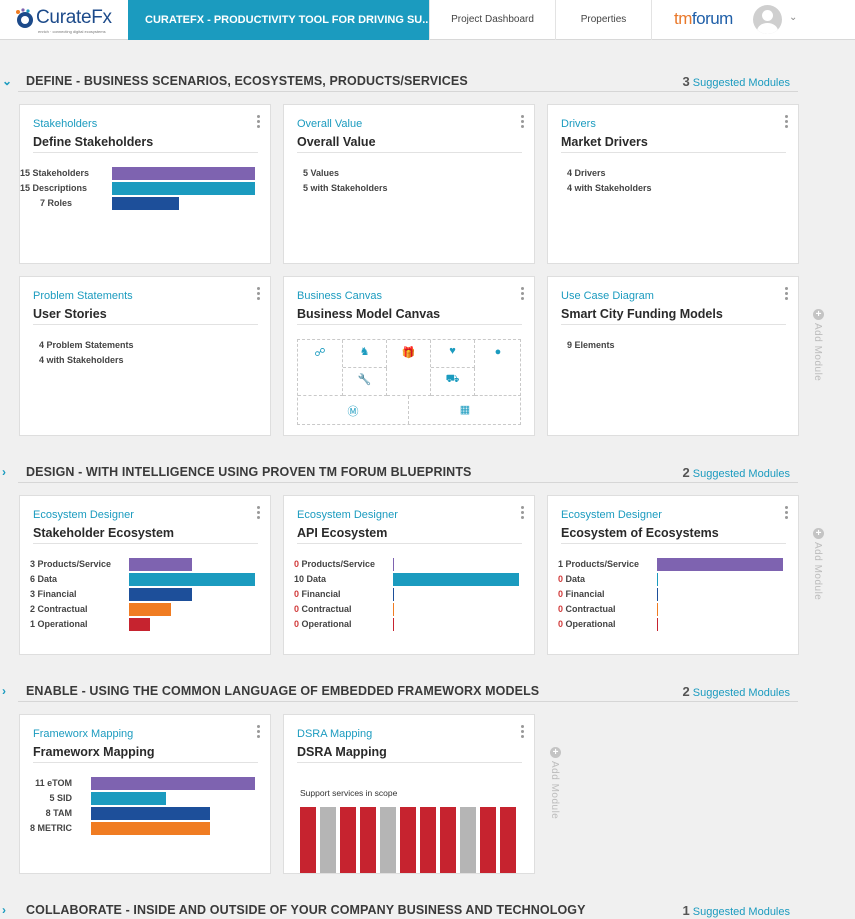  Describe the element at coordinates (736, 910) in the screenshot. I see `suggested-modules-link: 1 Suggested Modules` at that location.